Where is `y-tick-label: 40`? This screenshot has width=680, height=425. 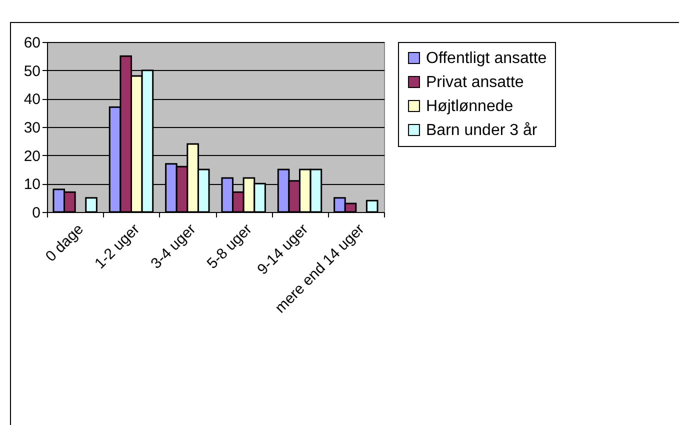 y-tick-label: 40 is located at coordinates (32, 99).